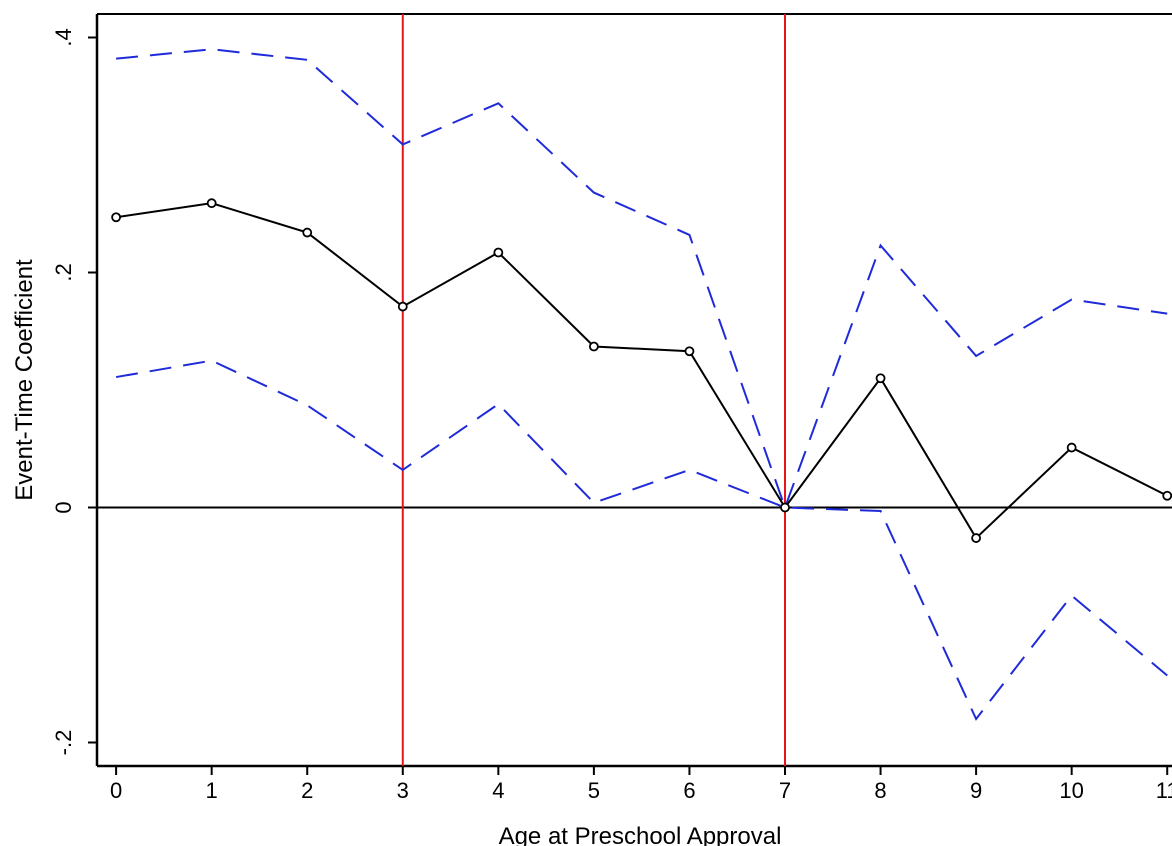  What do you see at coordinates (307, 790) in the screenshot?
I see `x-tick-label: 2` at bounding box center [307, 790].